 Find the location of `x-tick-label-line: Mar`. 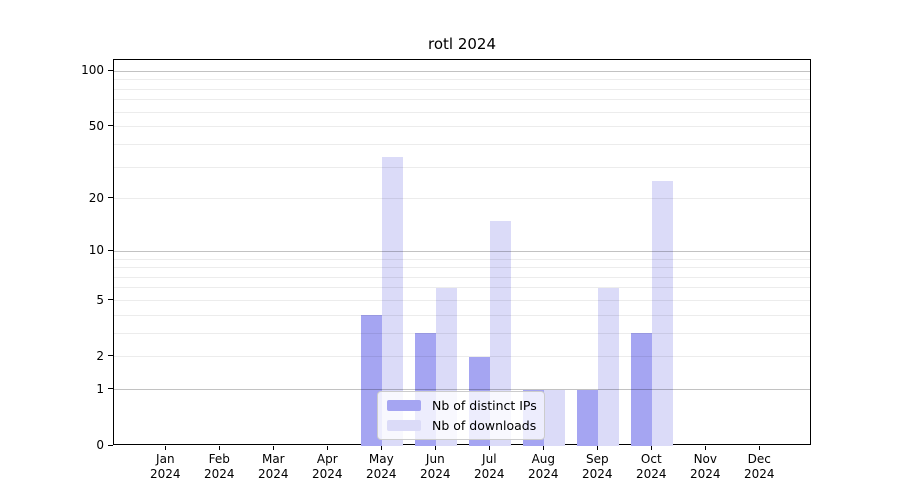

x-tick-label-line: Mar is located at coordinates (273, 459).